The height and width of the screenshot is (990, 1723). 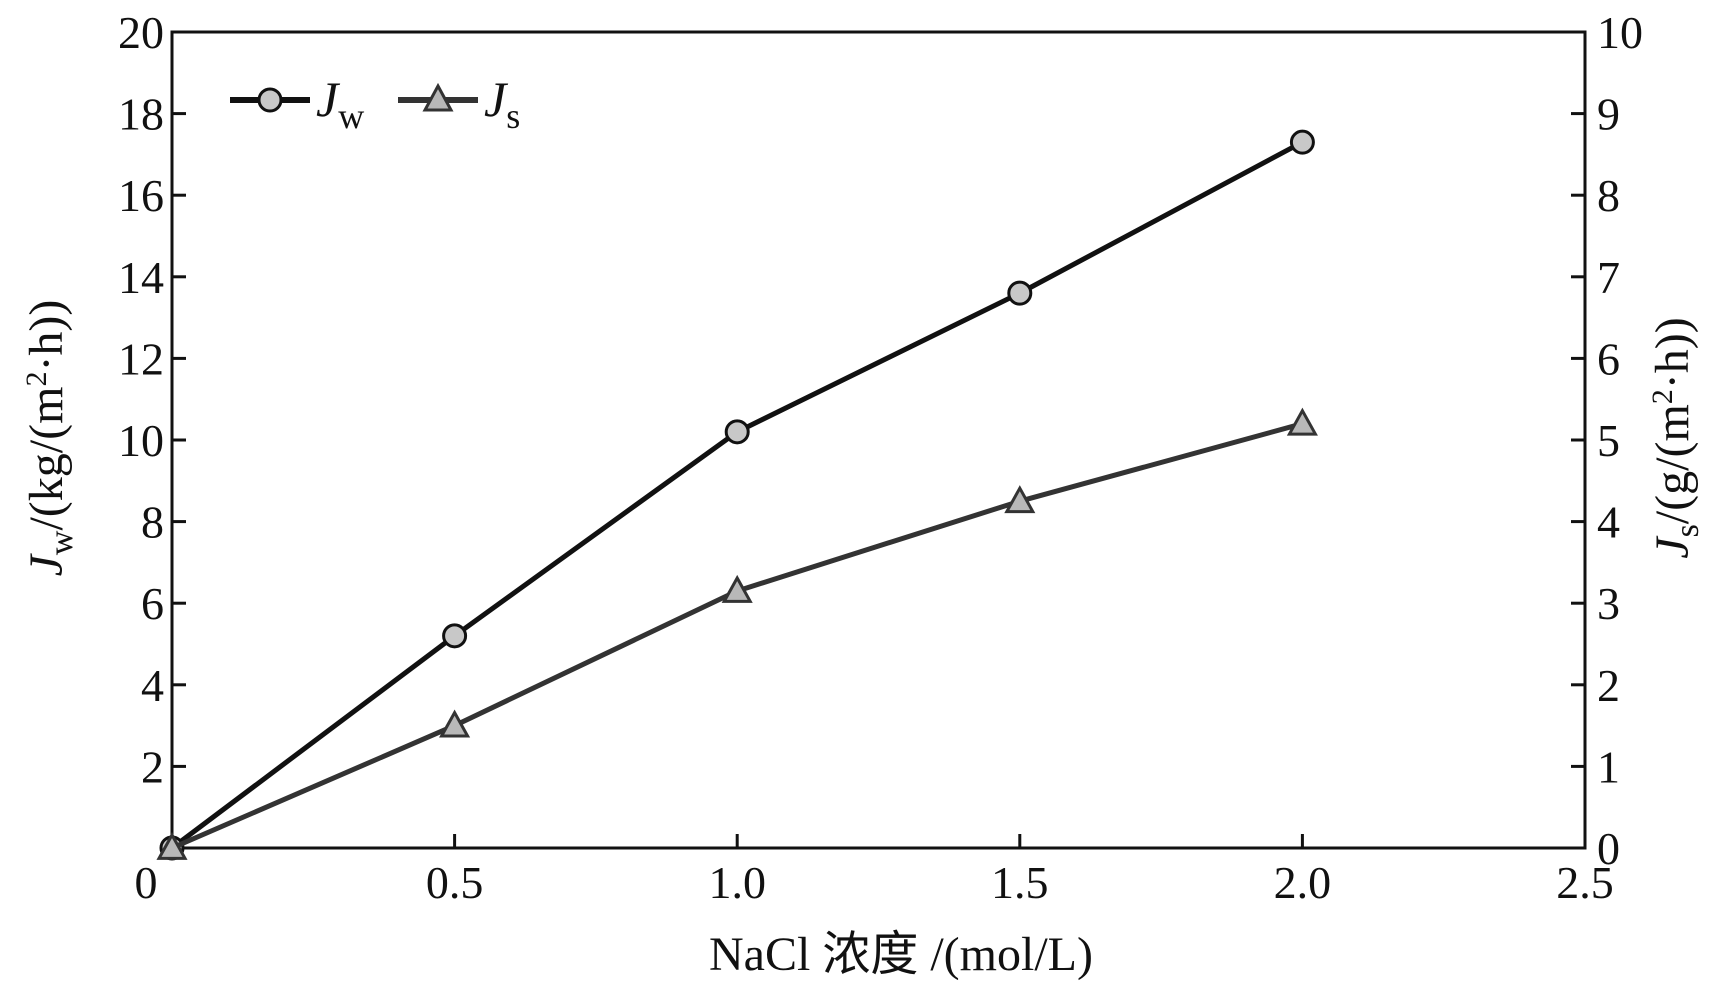 I want to click on y-left-tick-label: 16, so click(x=141, y=195).